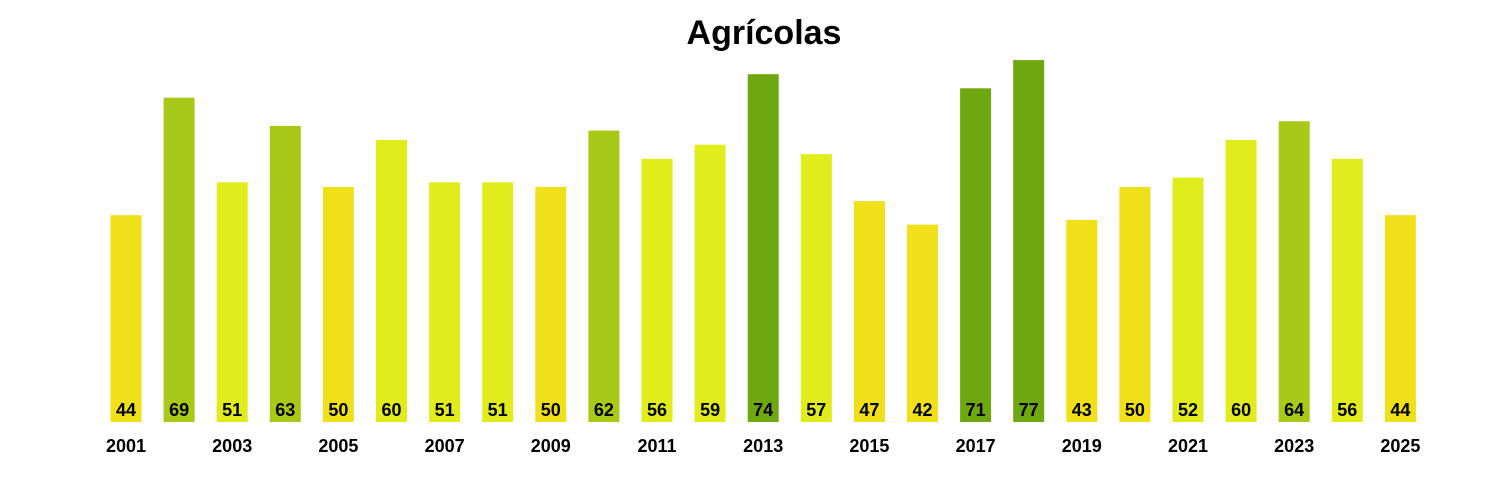 The width and height of the screenshot is (1500, 500). What do you see at coordinates (338, 410) in the screenshot?
I see `value-label-2005: 50` at bounding box center [338, 410].